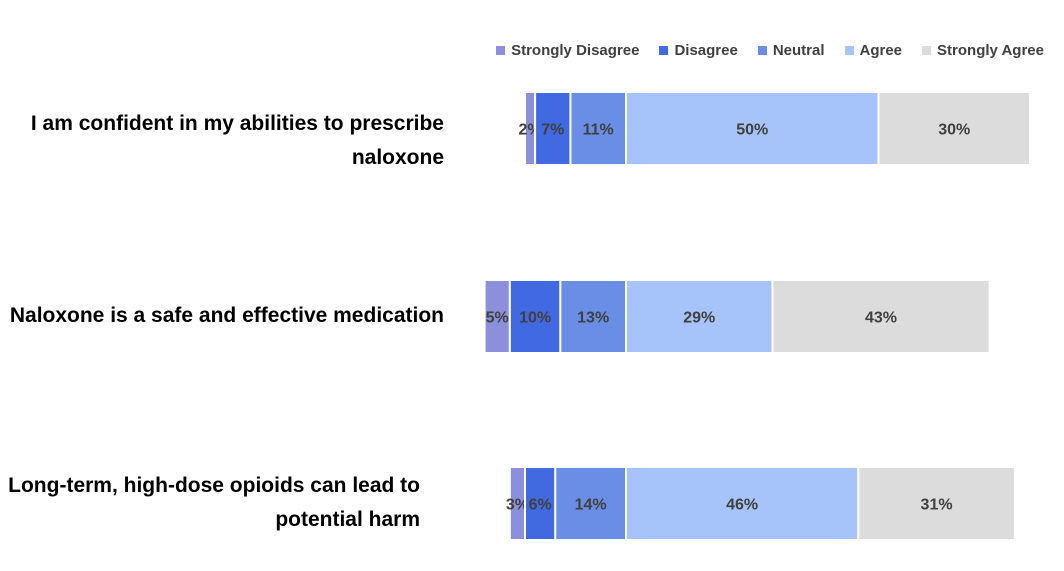  What do you see at coordinates (347, 519) in the screenshot?
I see `category-label-3-line-2: potential harm` at bounding box center [347, 519].